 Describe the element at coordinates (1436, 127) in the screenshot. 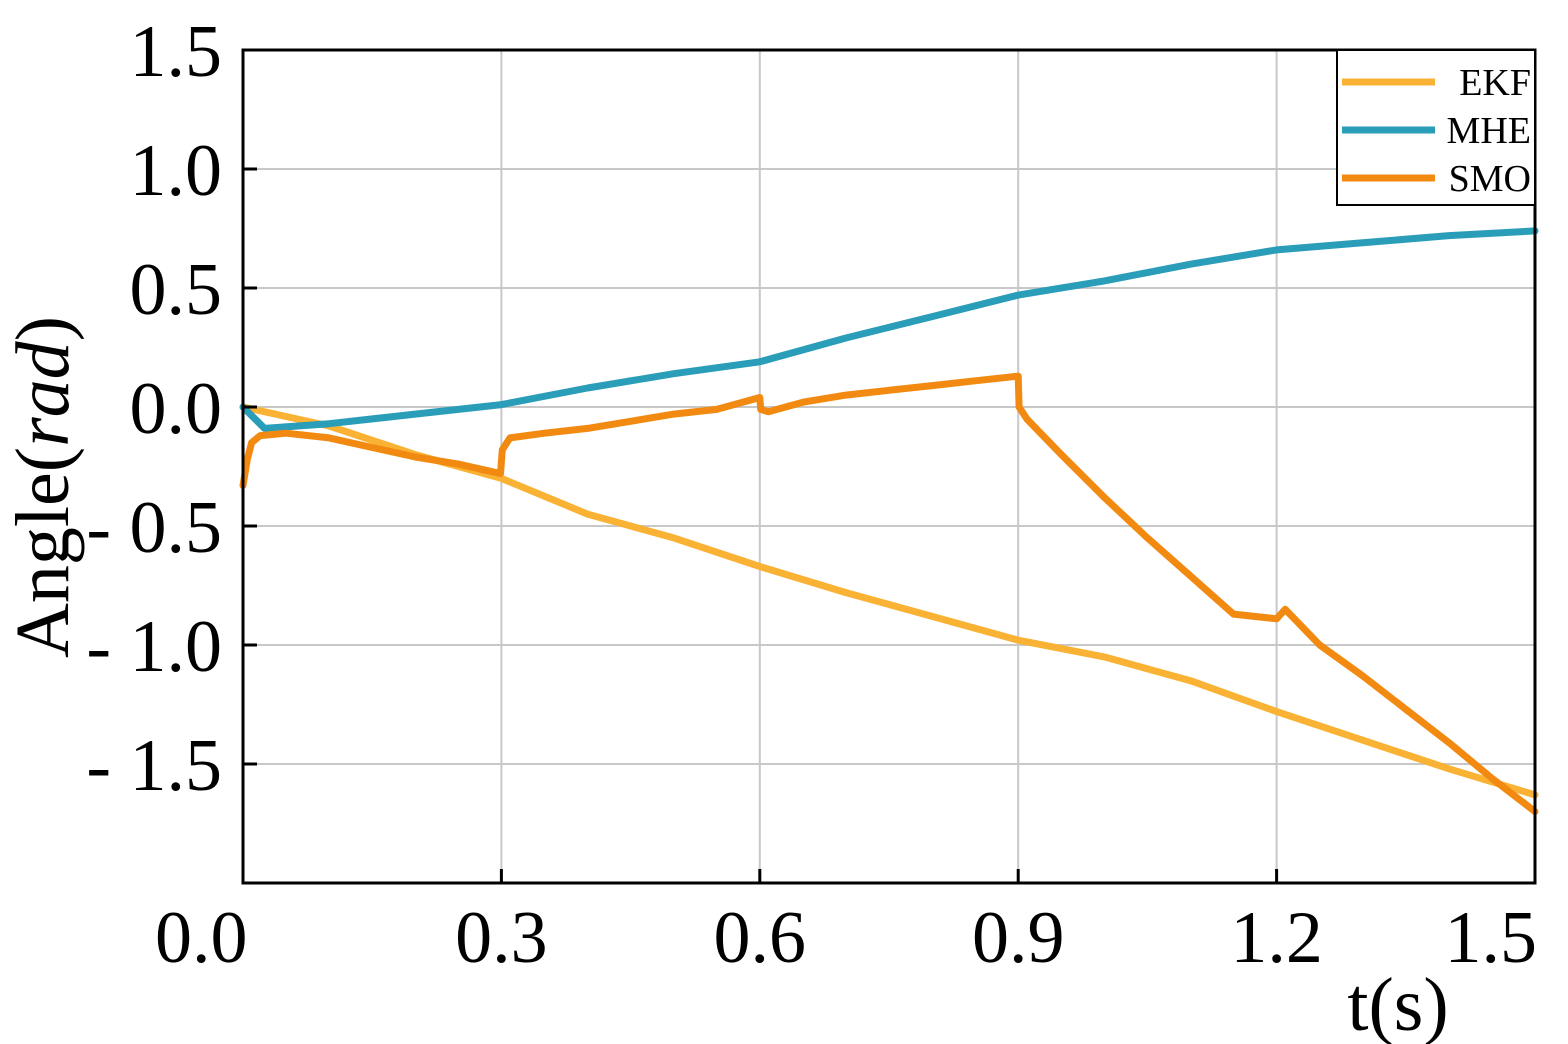

I see `legend: EKF MHE SMO` at that location.